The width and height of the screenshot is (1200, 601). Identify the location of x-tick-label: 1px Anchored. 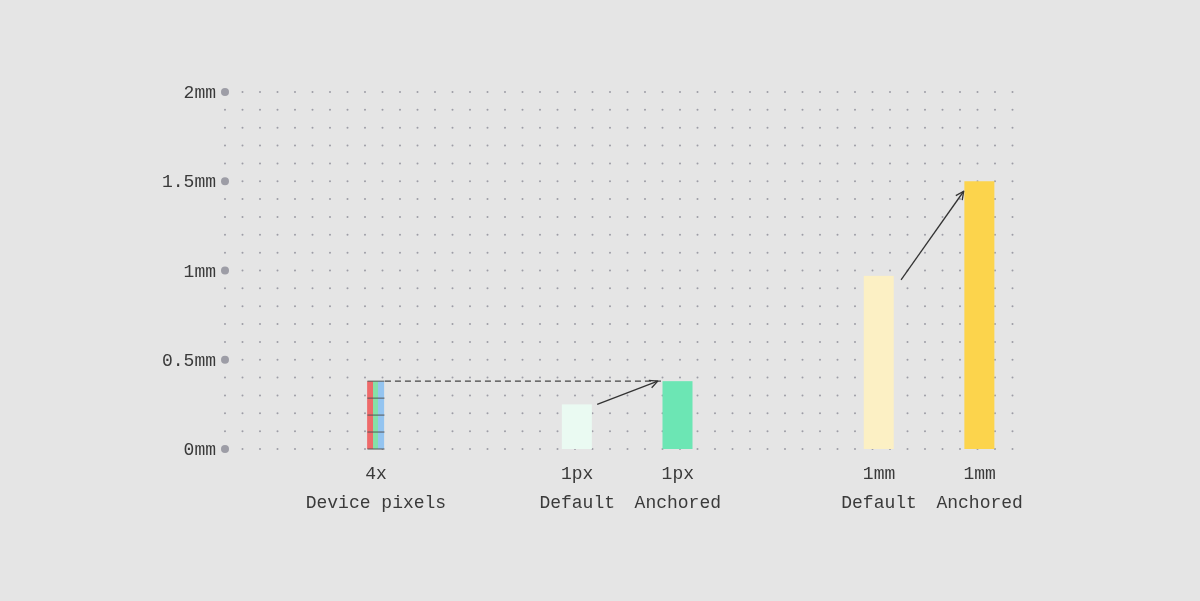
(678, 488).